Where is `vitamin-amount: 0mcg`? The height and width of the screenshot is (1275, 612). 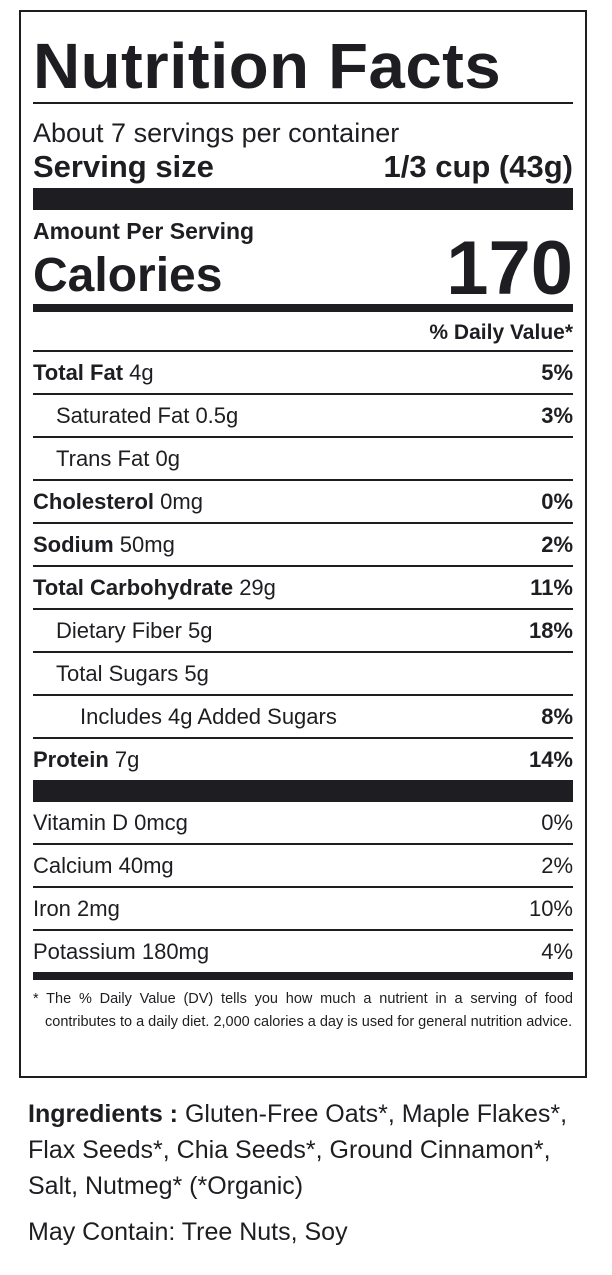 vitamin-amount: 0mcg is located at coordinates (161, 822).